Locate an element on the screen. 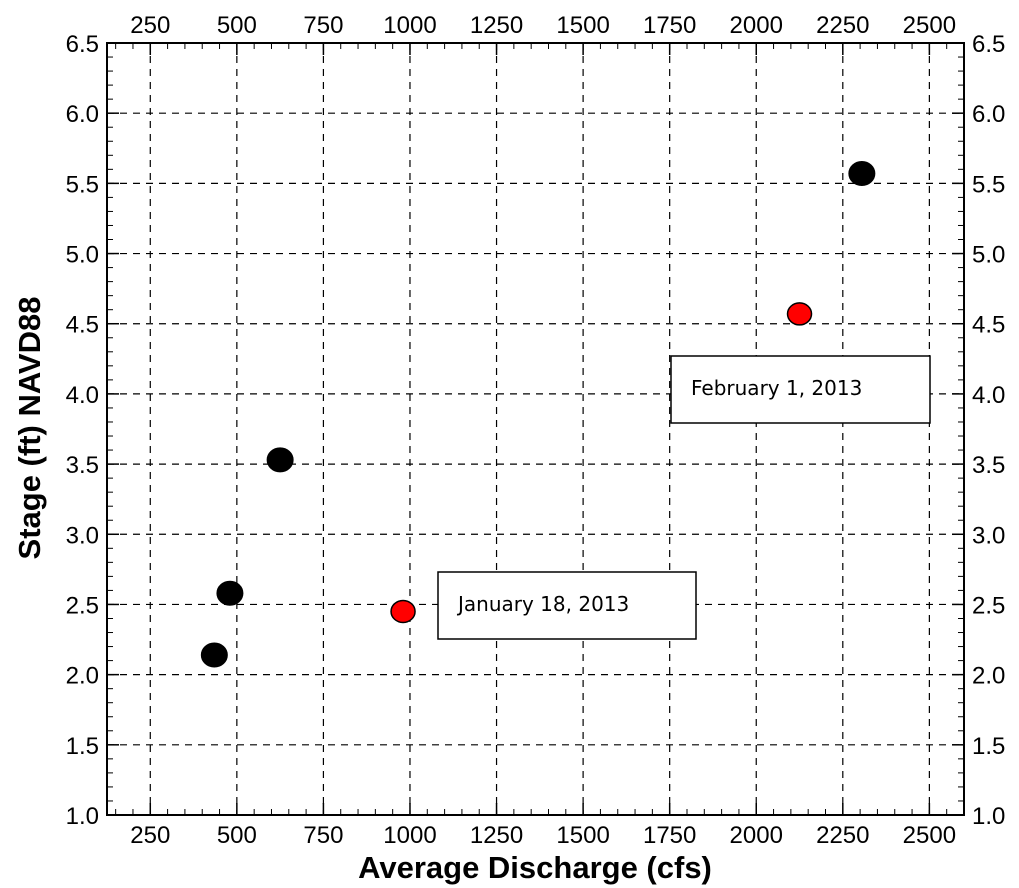 The height and width of the screenshot is (888, 1019). y-tick-label: 3.5 is located at coordinates (82, 465).